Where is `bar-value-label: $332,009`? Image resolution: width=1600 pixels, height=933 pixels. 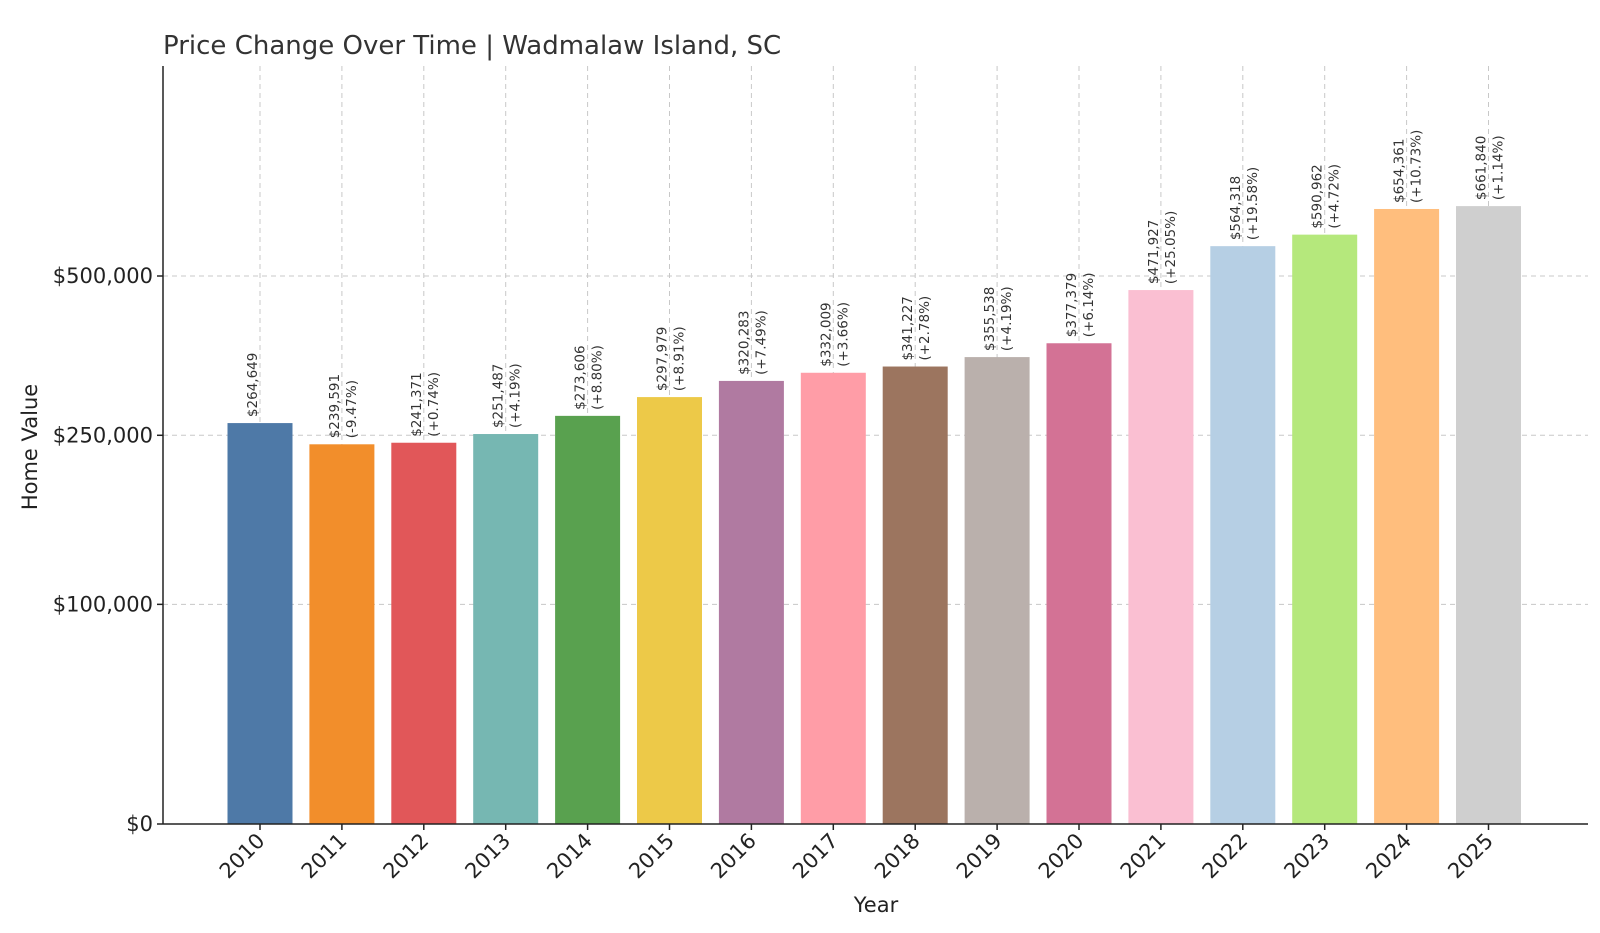 bar-value-label: $332,009 is located at coordinates (826, 334).